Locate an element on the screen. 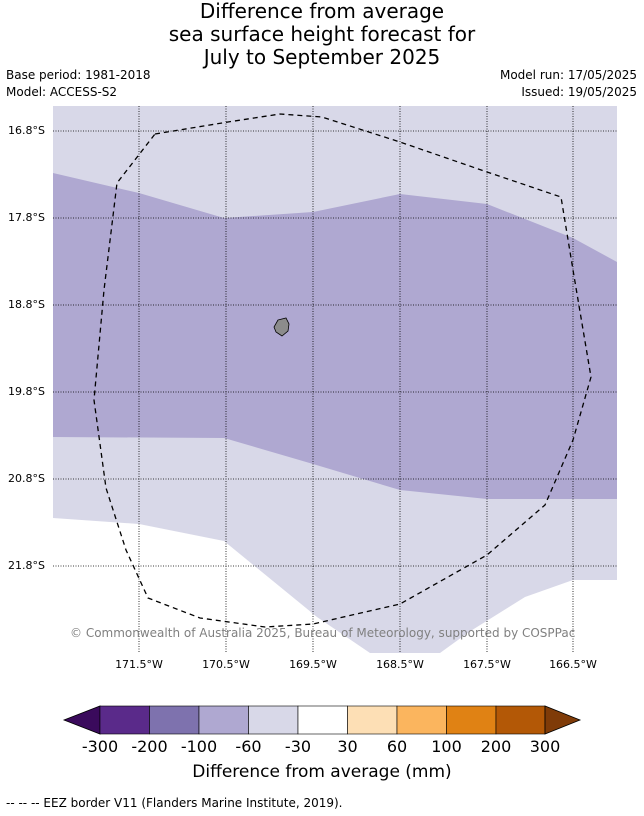 The width and height of the screenshot is (644, 816). model-name: Model: ACCESS-S2 is located at coordinates (62, 92).